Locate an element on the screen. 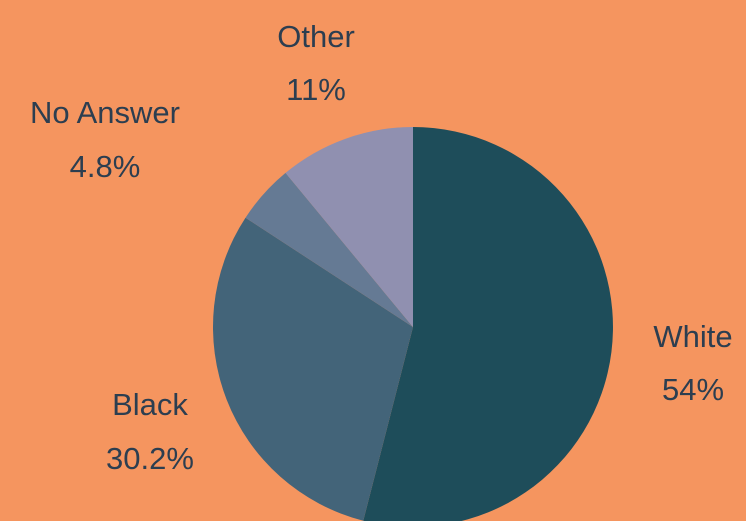  label-white-name: White is located at coordinates (692, 336).